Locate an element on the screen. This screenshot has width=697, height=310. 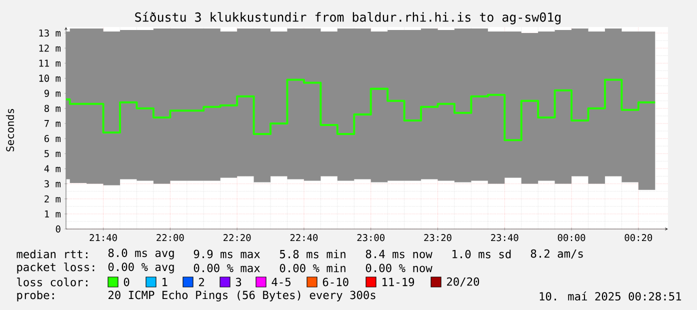
y-tick-label: 3 m is located at coordinates (52, 184).